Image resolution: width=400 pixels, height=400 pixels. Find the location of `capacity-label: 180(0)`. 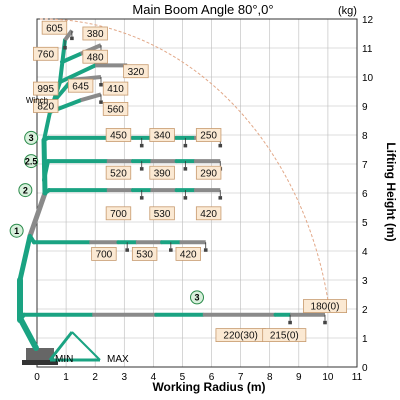

capacity-label: 180(0) is located at coordinates (325, 307).